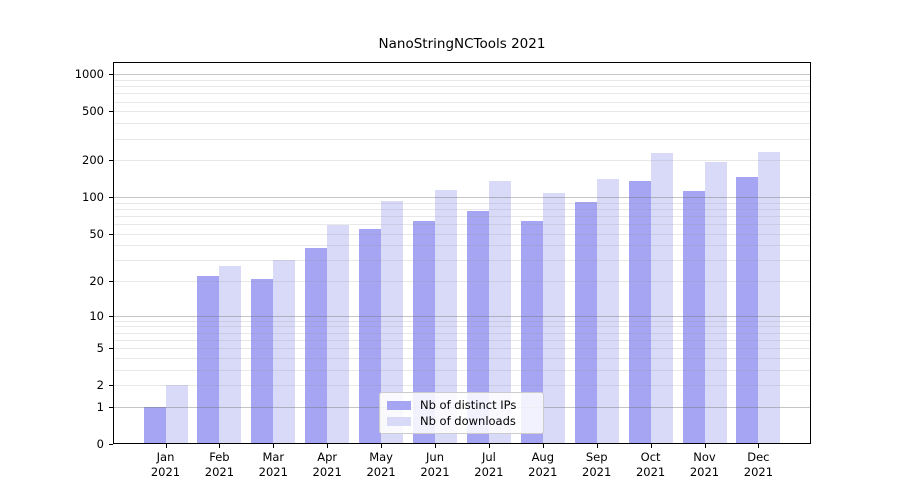 The image size is (900, 500). Describe the element at coordinates (693, 317) in the screenshot. I see `bar-distinct-ips-nov` at that location.